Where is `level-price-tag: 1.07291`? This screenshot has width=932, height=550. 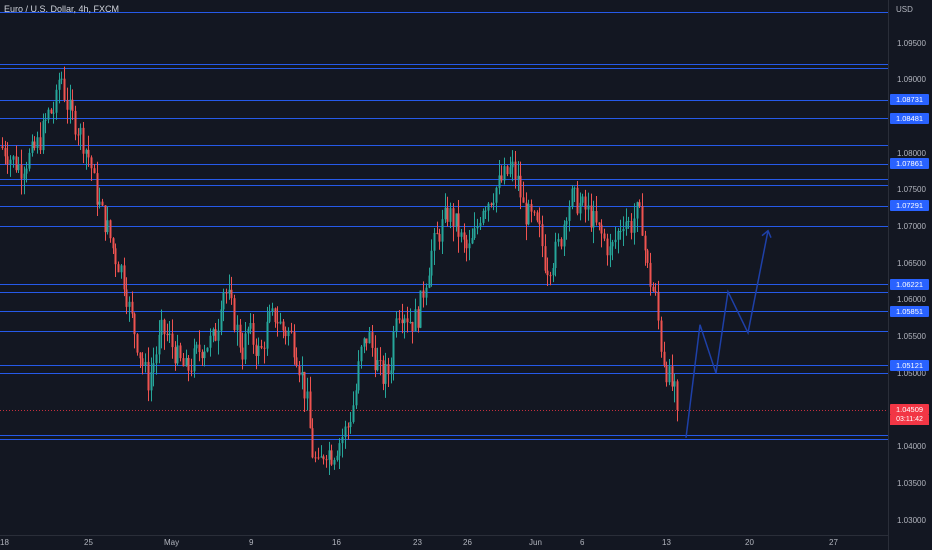 level-price-tag: 1.07291 is located at coordinates (909, 206).